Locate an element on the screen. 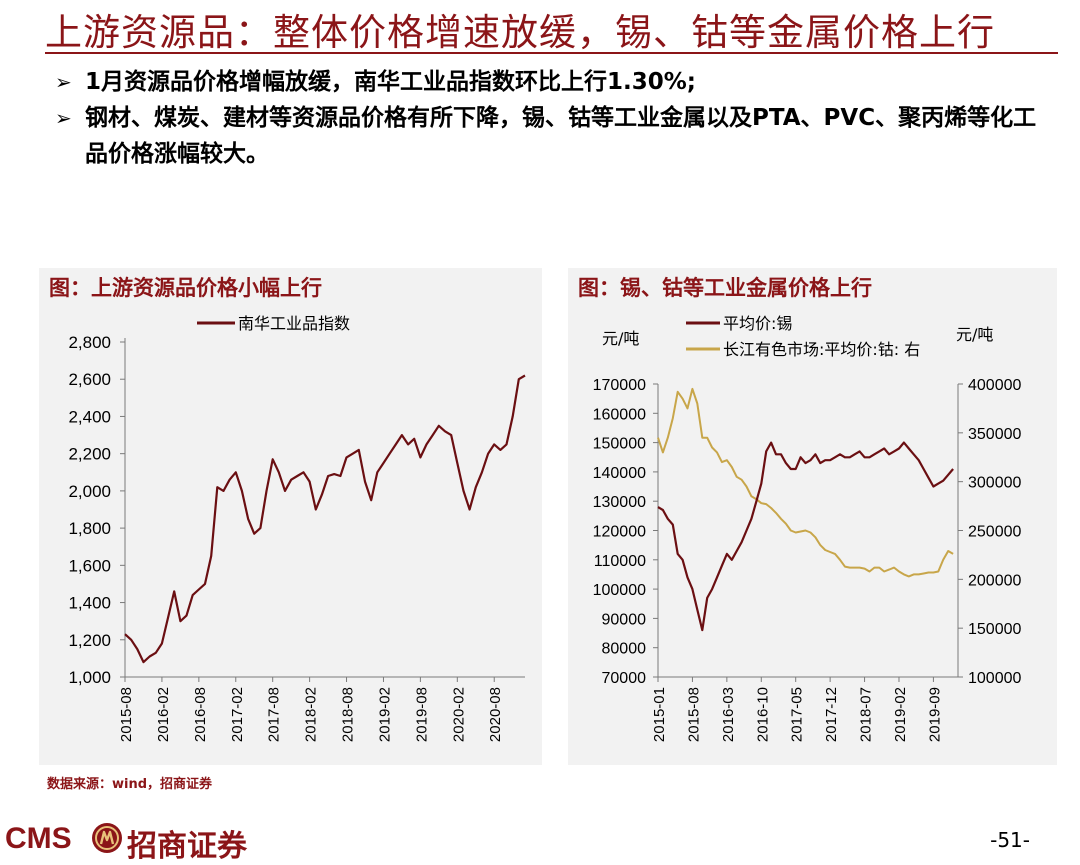 The width and height of the screenshot is (1080, 865). right-y-tick-label: 150000 is located at coordinates (994, 629).